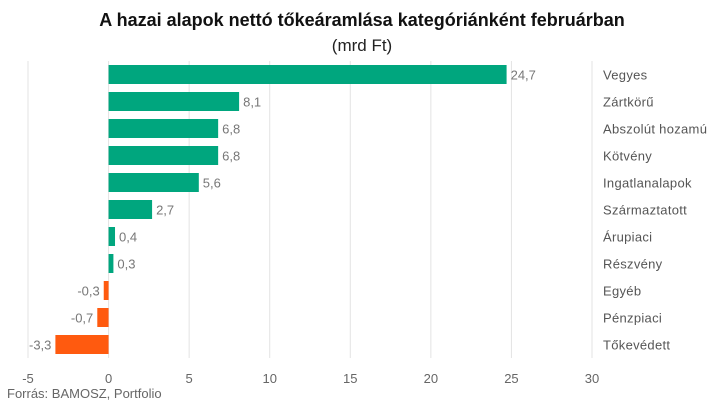 The width and height of the screenshot is (724, 409). What do you see at coordinates (645, 210) in the screenshot?
I see `category-label: Származtatott` at bounding box center [645, 210].